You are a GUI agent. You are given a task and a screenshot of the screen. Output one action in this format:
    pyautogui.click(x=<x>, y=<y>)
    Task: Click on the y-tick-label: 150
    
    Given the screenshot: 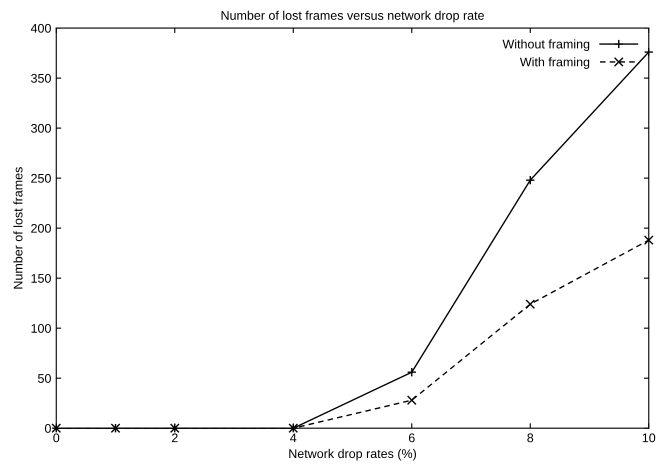 What is the action you would take?
    pyautogui.click(x=41, y=278)
    